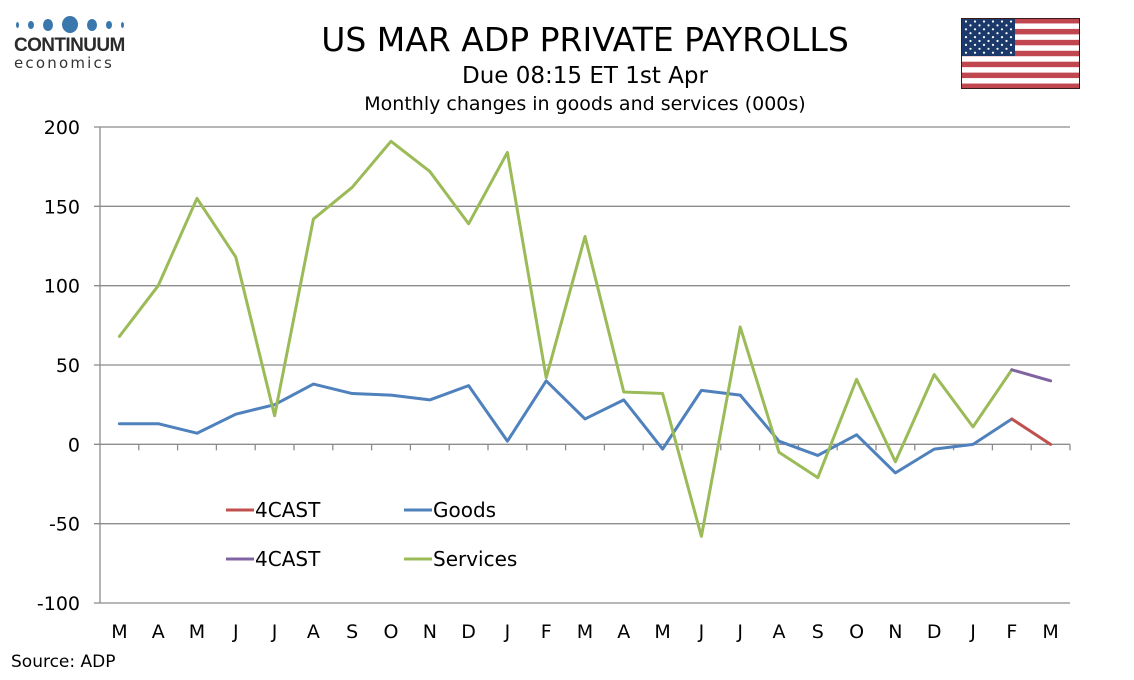 The width and height of the screenshot is (1134, 680). Describe the element at coordinates (352, 632) in the screenshot. I see `x-tick-label: S` at that location.